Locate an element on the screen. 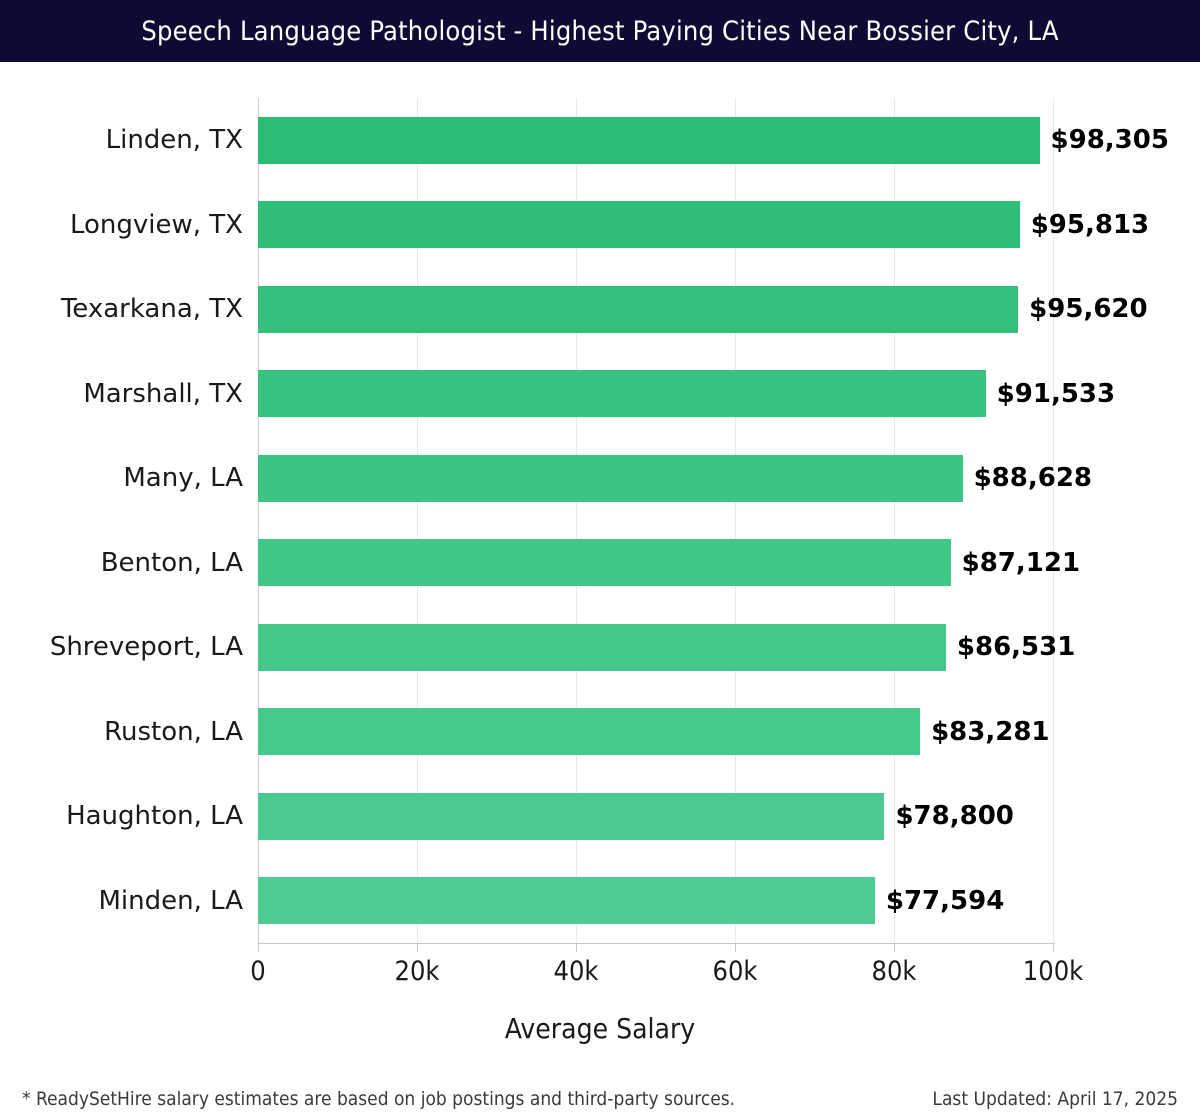  category-label: Shreveport, LA is located at coordinates (146, 647).